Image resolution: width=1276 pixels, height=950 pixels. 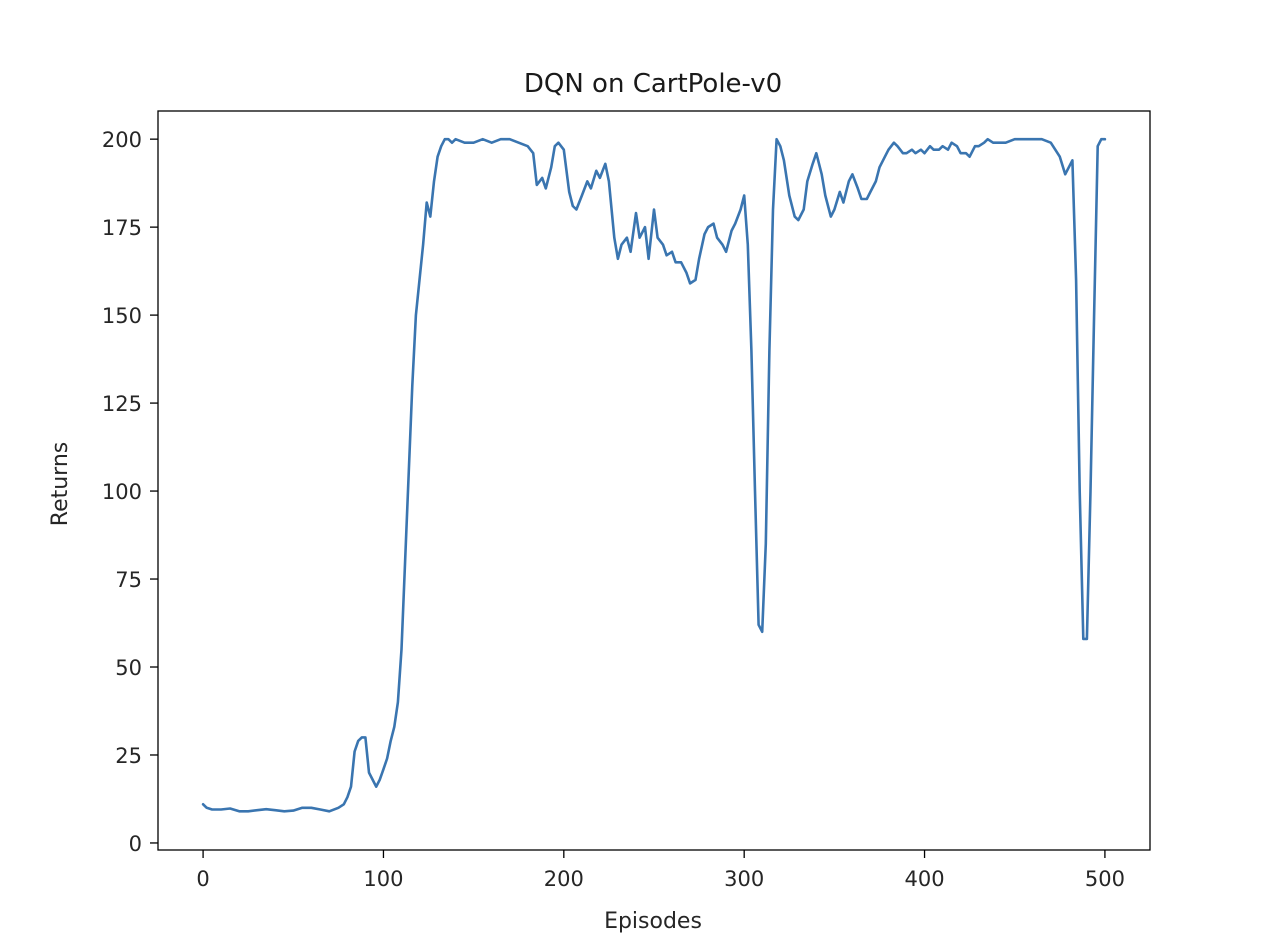 What do you see at coordinates (1105, 879) in the screenshot?
I see `x-tick-label-500: 500` at bounding box center [1105, 879].